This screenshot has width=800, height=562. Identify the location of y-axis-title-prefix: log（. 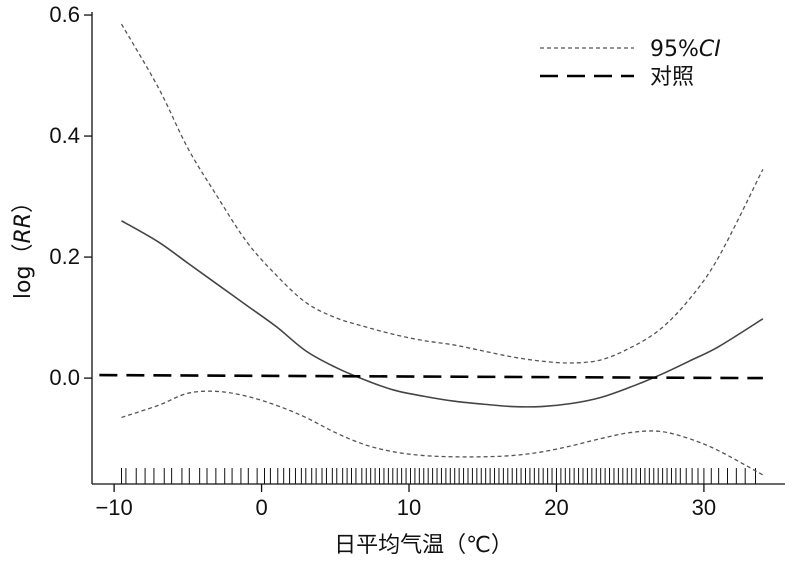
(23, 272).